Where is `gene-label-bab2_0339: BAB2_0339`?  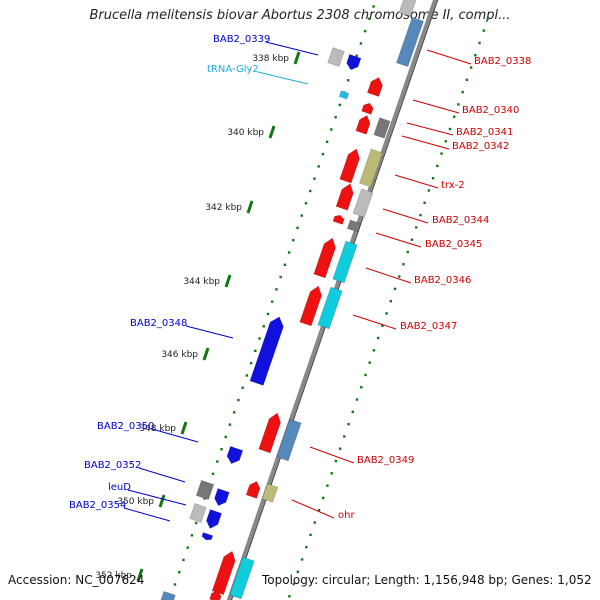
gene-label-bab2_0339: BAB2_0339 is located at coordinates (241, 39).